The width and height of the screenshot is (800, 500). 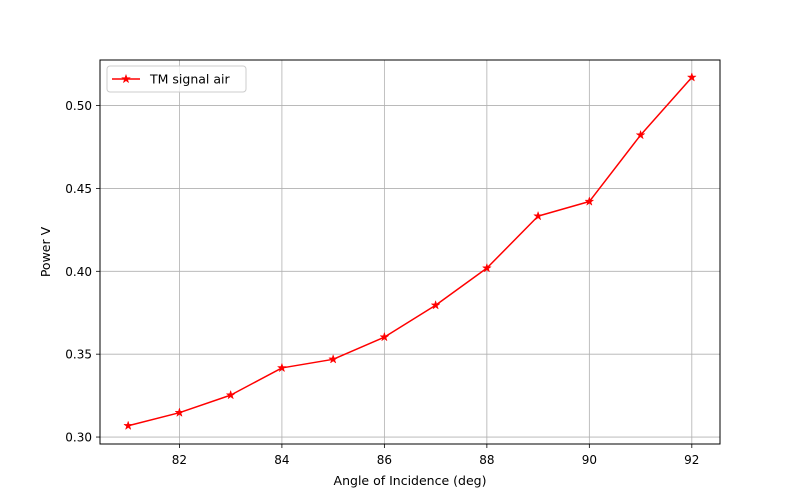 I want to click on legend-star-marker, so click(x=126, y=78).